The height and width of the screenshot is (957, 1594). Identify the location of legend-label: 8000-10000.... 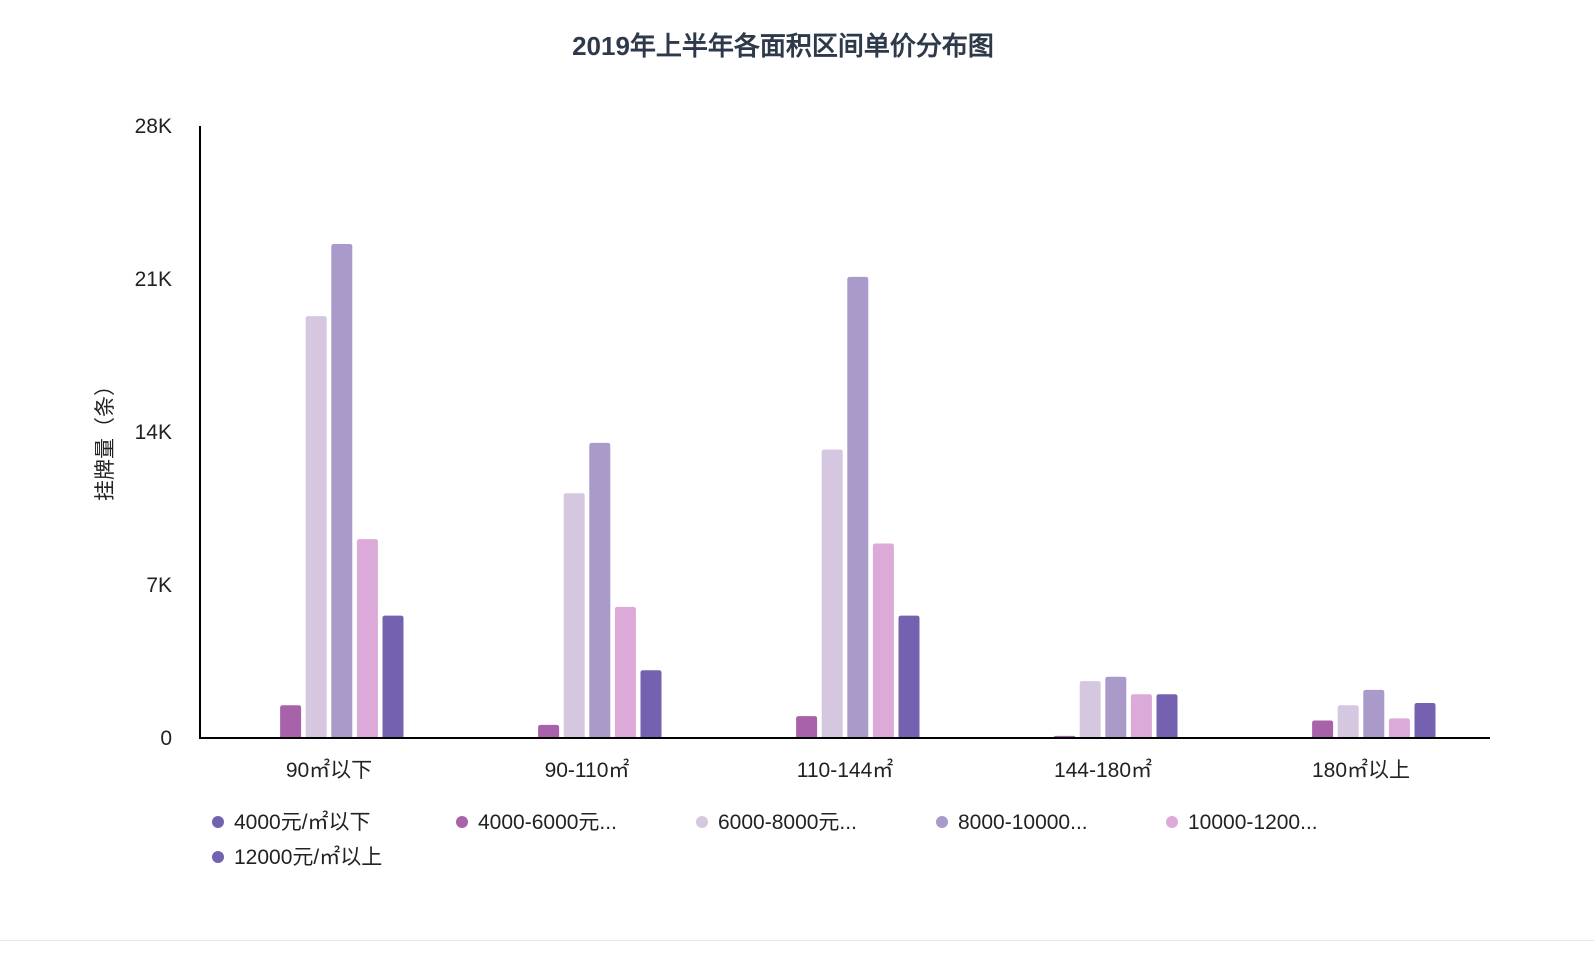
(1023, 822).